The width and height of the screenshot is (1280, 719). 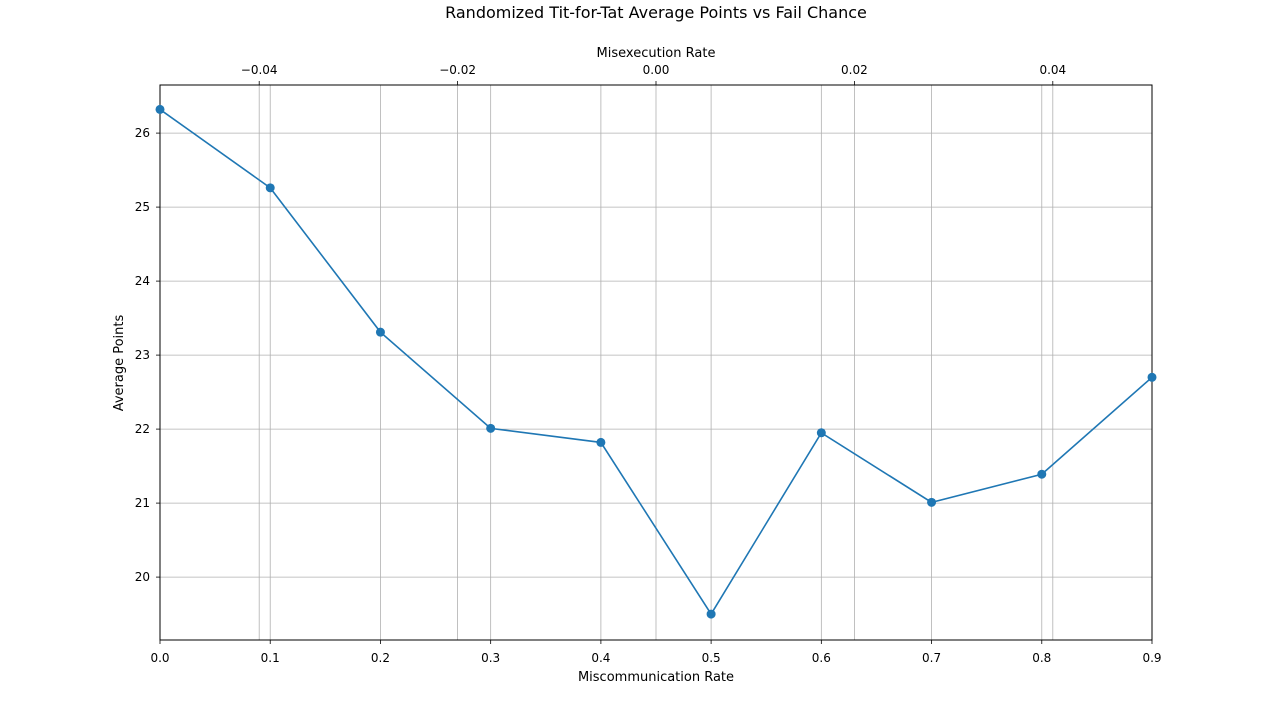 I want to click on y-axis-label: Average Points, so click(x=119, y=362).